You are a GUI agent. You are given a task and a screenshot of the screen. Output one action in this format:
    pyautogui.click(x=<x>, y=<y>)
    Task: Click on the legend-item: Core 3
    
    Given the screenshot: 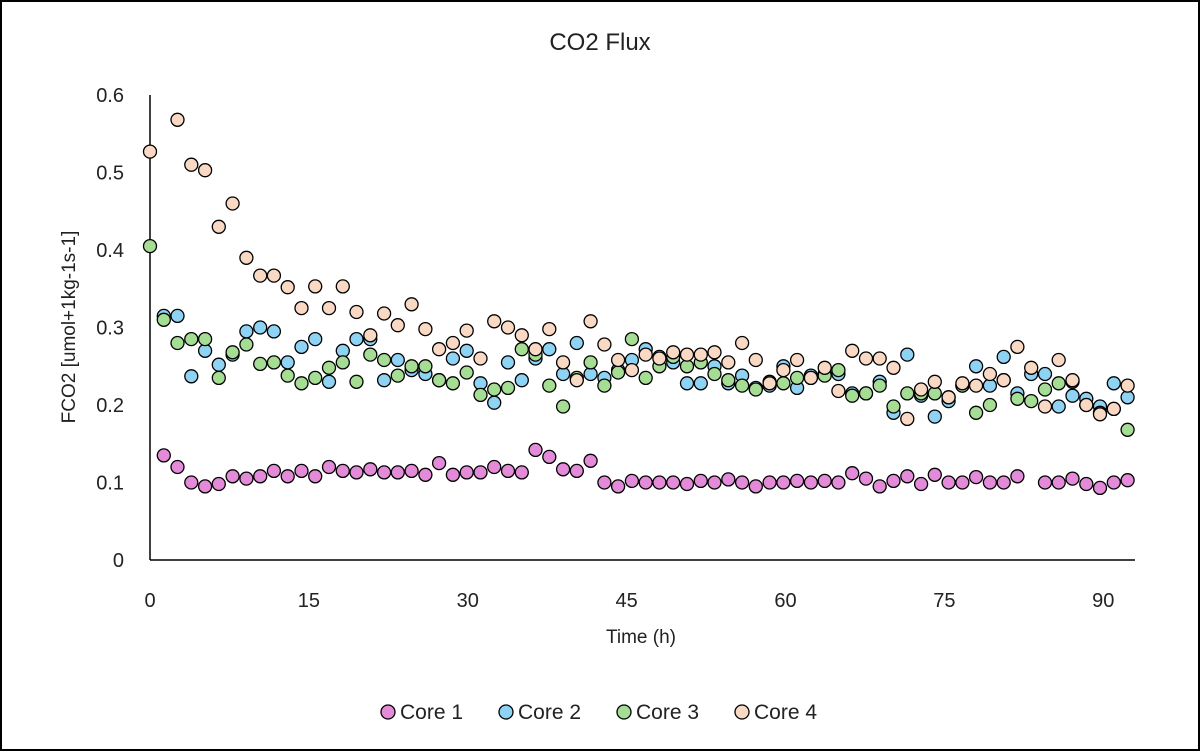 What is the action you would take?
    pyautogui.click(x=657, y=712)
    